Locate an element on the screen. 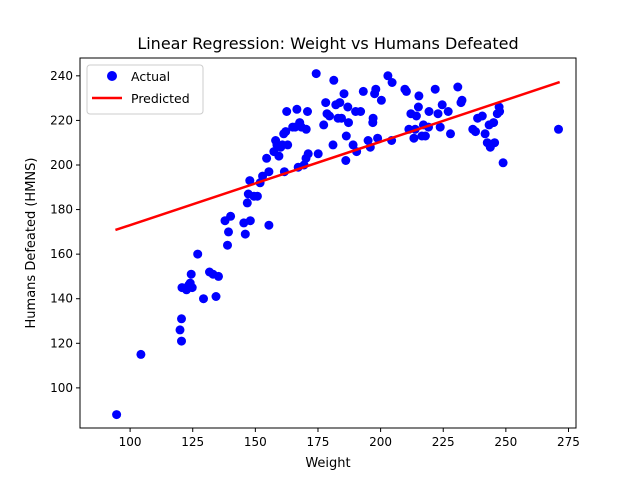 The image size is (640, 480). legend: Actual Predicted is located at coordinates (145, 89).